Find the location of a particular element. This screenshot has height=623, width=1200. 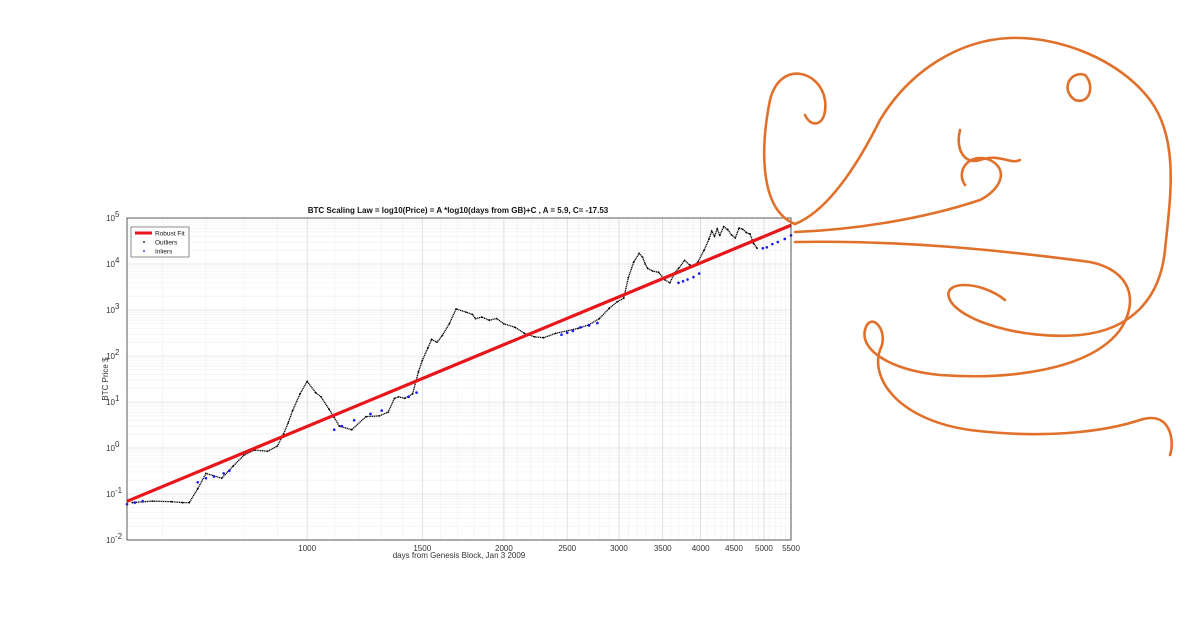

x-tick-label: 4500 is located at coordinates (734, 548).